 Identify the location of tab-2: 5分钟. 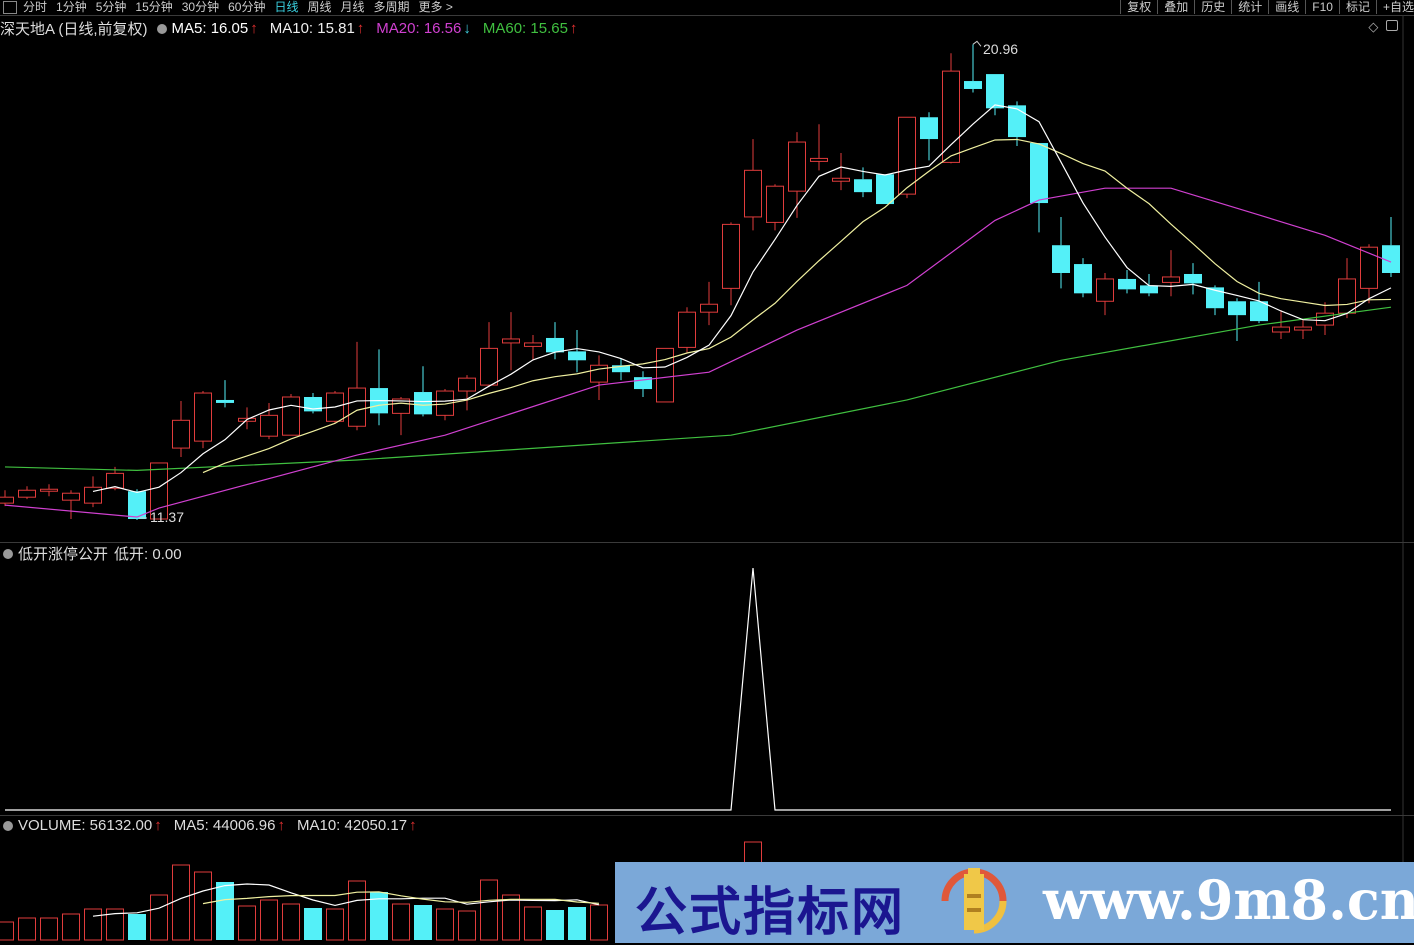
(111, 7).